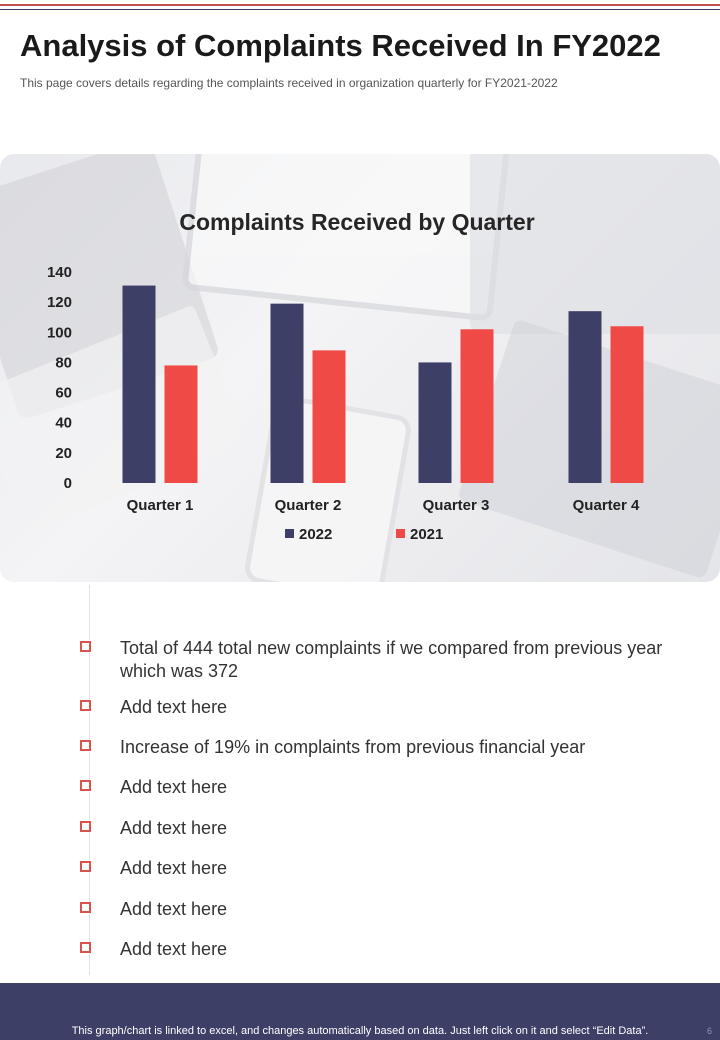 This screenshot has width=720, height=1040. Describe the element at coordinates (59, 332) in the screenshot. I see `y-tick-label: 100` at that location.